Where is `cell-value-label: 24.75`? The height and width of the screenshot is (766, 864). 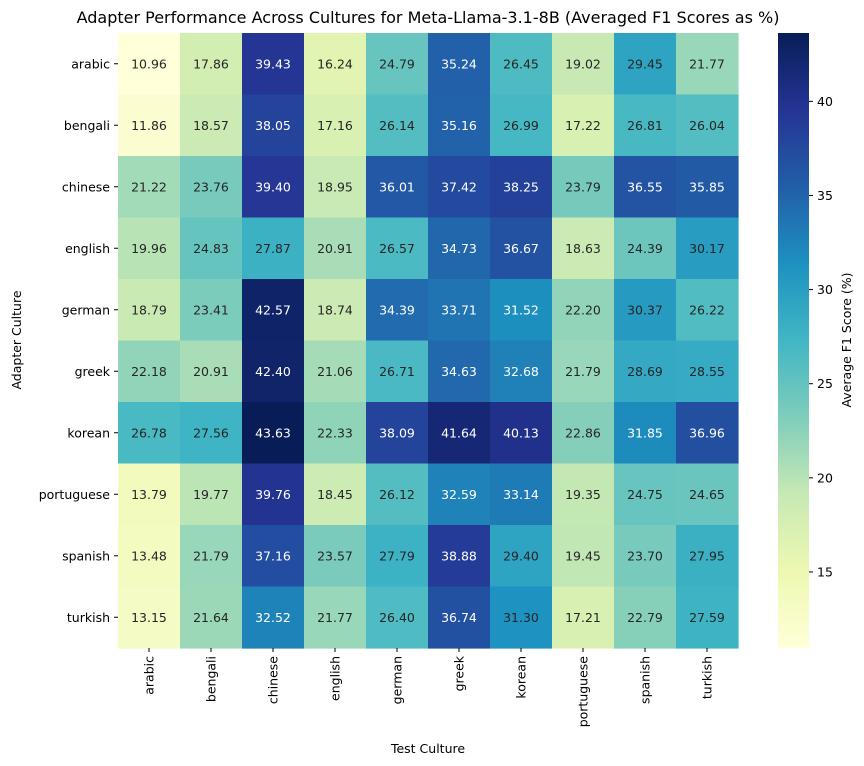
cell-value-label: 24.75 is located at coordinates (645, 494).